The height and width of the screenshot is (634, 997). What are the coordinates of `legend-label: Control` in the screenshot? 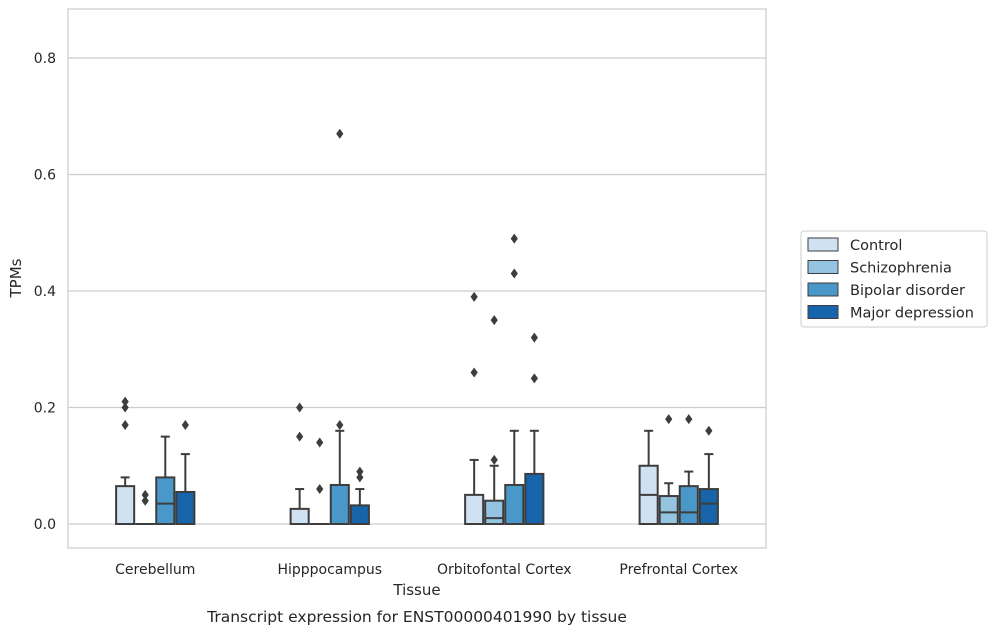 It's located at (876, 246).